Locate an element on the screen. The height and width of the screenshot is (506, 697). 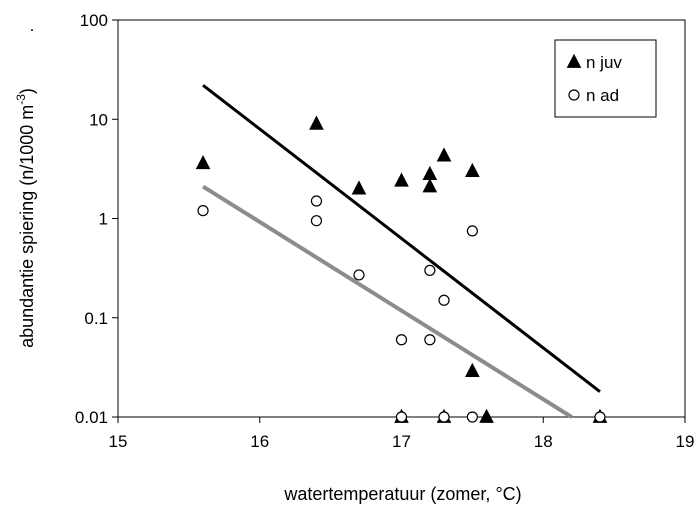
y-axis: 0.01 0.1 1 10 100 is located at coordinates (96, 219).